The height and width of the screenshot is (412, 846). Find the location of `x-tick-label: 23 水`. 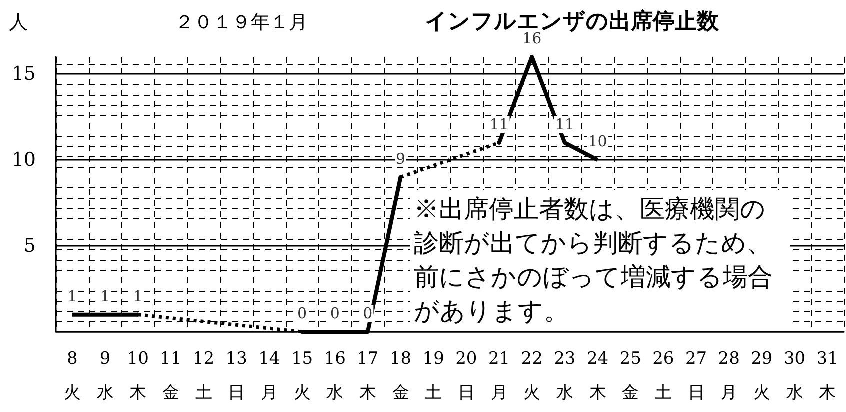

x-tick-label: 23 水 is located at coordinates (565, 376).